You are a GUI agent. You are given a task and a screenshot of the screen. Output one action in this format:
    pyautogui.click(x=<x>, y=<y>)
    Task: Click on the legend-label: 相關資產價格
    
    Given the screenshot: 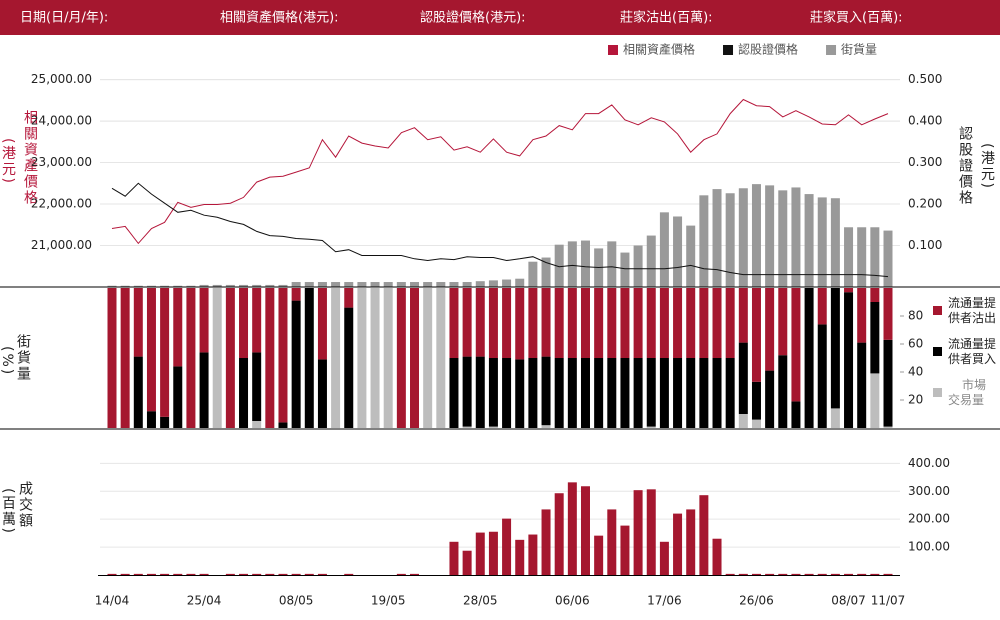 What is the action you would take?
    pyautogui.click(x=659, y=49)
    